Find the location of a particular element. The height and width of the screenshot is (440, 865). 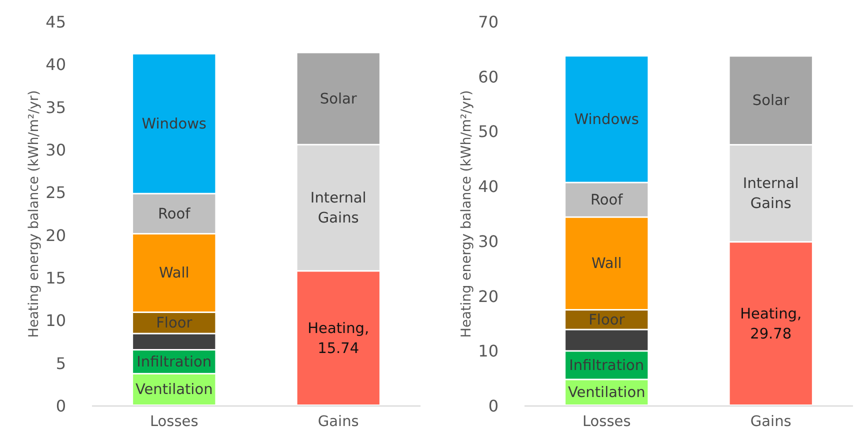

y-tick-label: 25 is located at coordinates (56, 192).